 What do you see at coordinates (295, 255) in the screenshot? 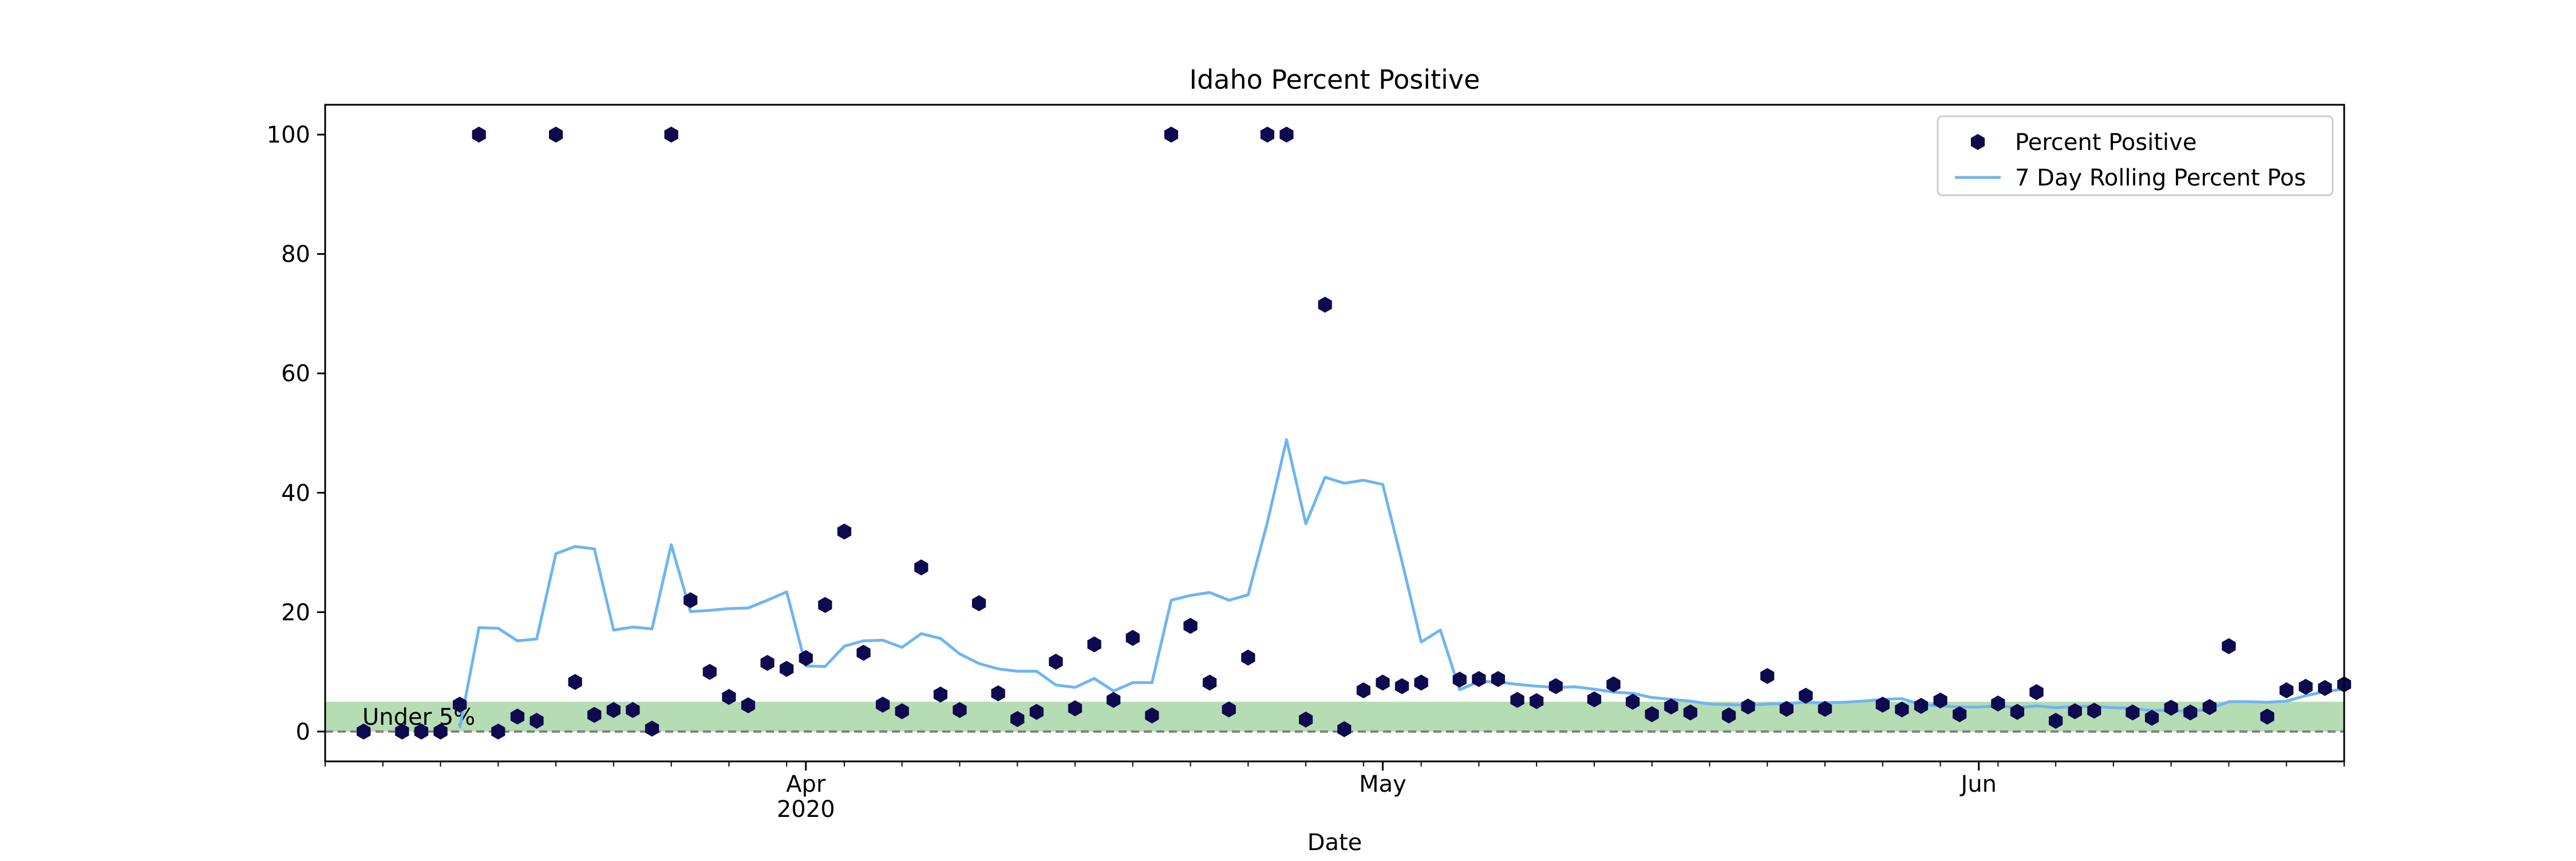
I see `y-tick-label: 80` at bounding box center [295, 255].